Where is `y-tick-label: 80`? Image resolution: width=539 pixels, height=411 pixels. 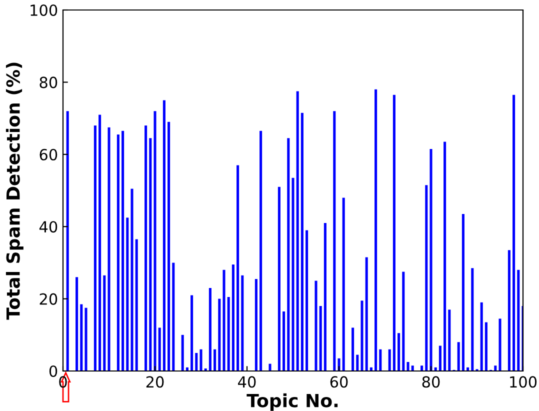
y-tick-label: 80 is located at coordinates (49, 82).